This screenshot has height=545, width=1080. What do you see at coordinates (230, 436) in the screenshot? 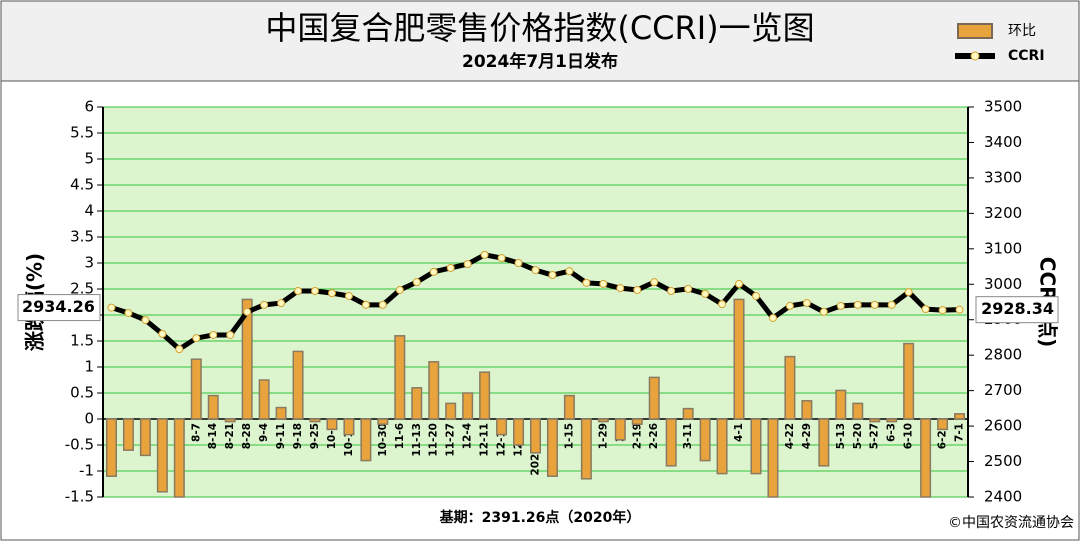
I see `x-tick-label: 8-21` at bounding box center [230, 436].